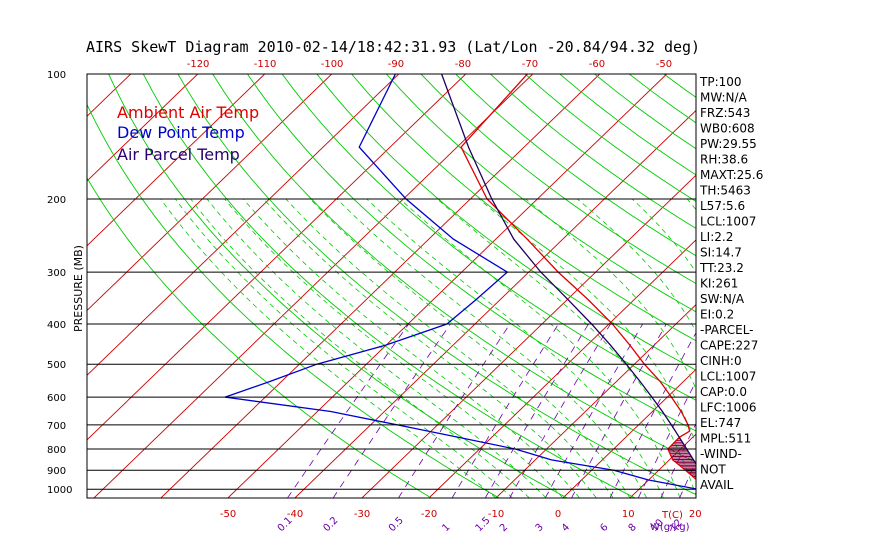  I want to click on stability-index-item: SI:14.7, so click(721, 253).